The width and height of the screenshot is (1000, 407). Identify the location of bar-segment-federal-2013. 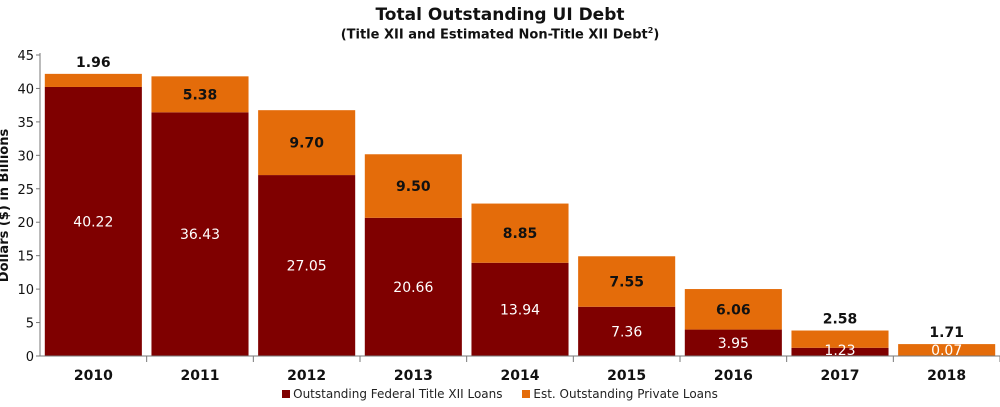
(413, 286).